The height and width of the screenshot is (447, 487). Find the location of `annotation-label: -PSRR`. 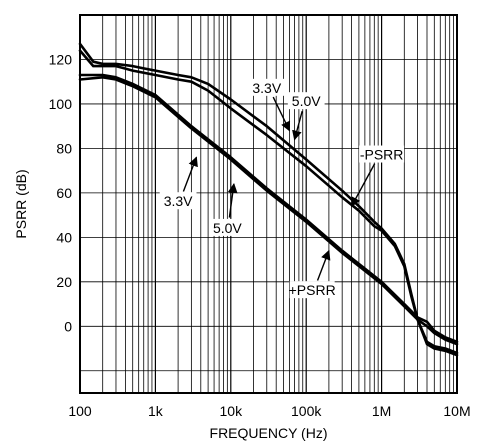

annotation-label: -PSRR is located at coordinates (382, 155).